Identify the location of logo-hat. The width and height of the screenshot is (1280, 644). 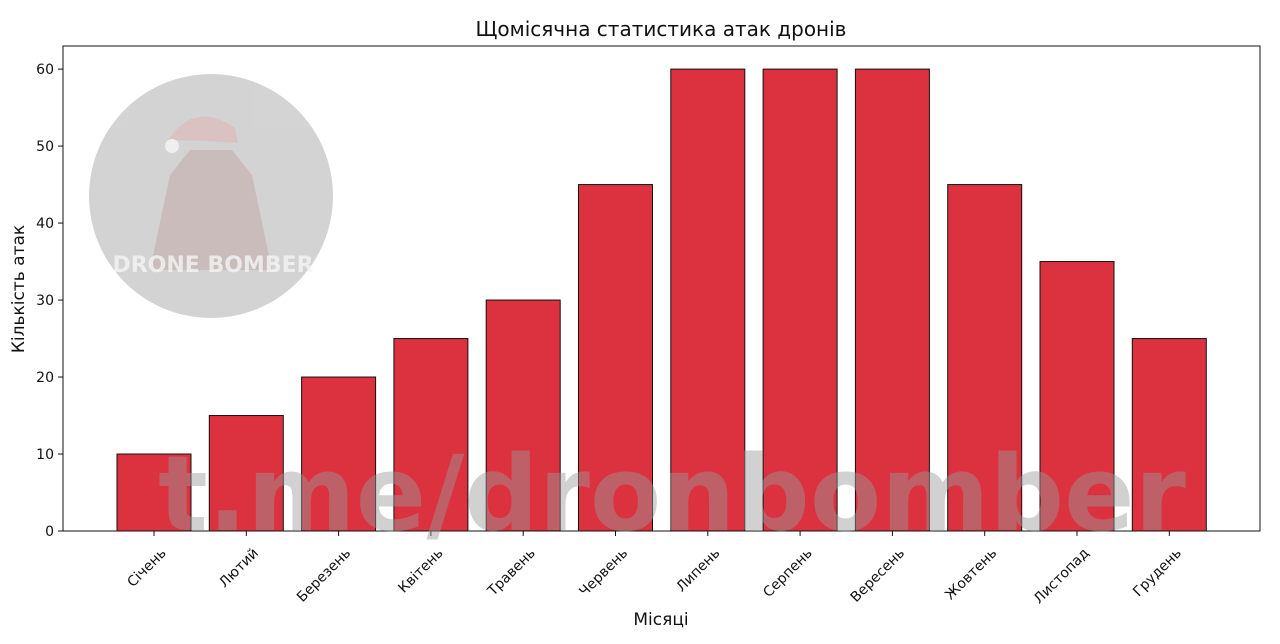
(203, 129).